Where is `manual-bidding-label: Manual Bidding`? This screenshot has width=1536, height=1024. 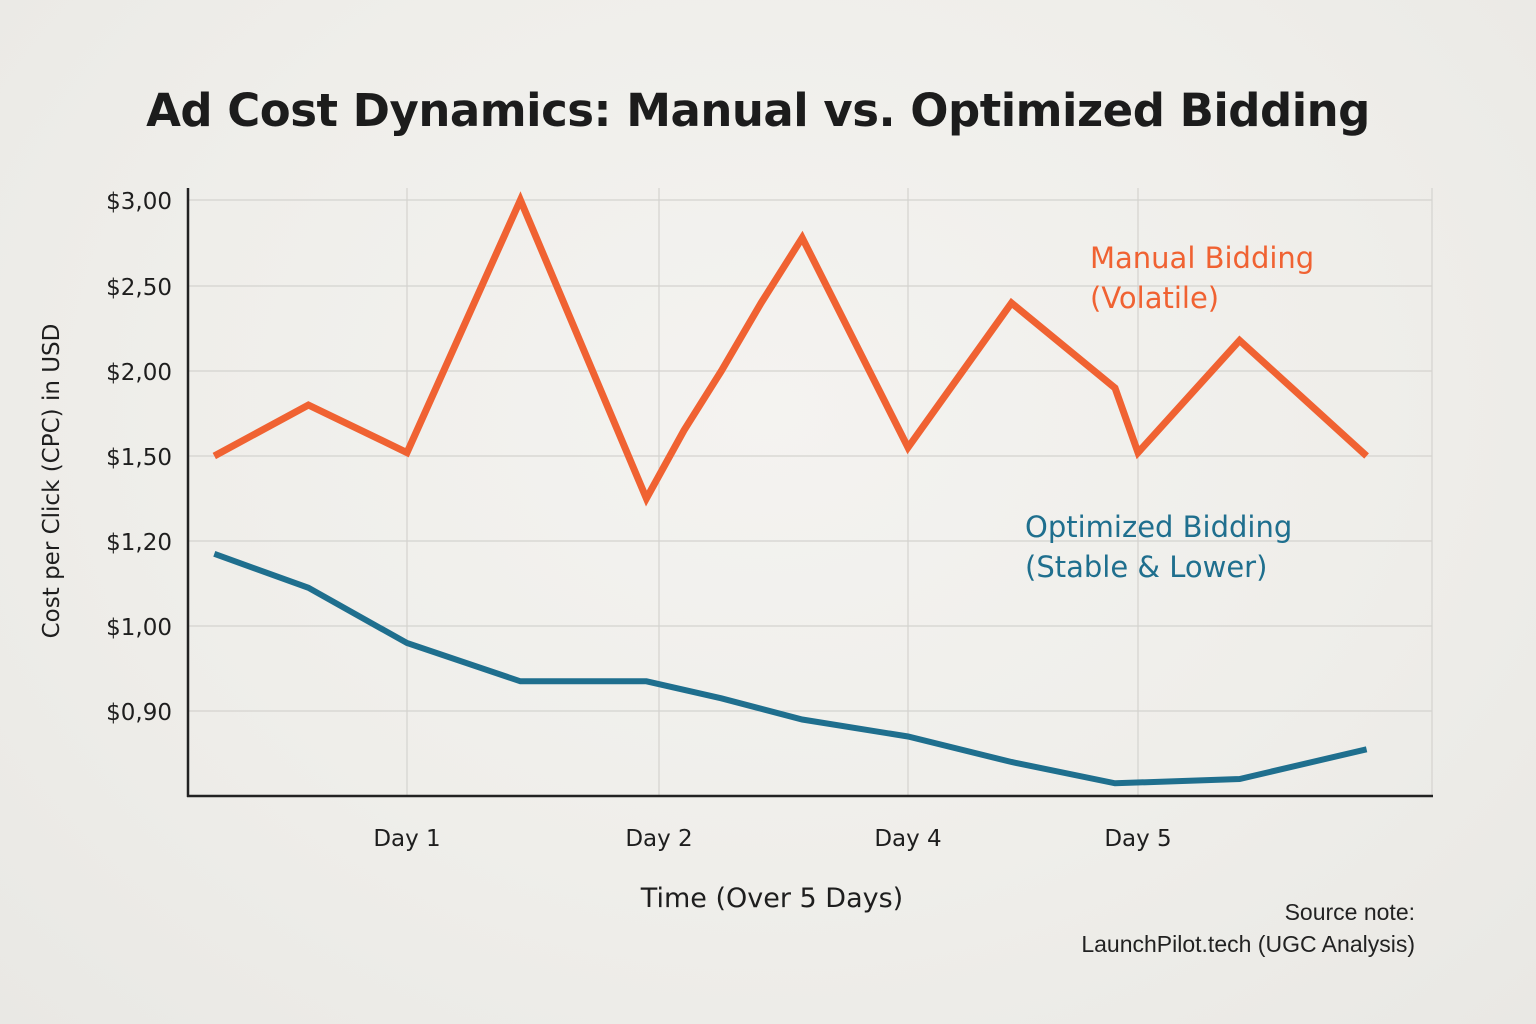
manual-bidding-label: Manual Bidding is located at coordinates (1202, 258).